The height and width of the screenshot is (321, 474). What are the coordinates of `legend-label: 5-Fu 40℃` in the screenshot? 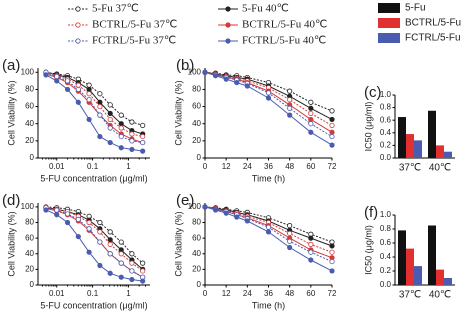 It's located at (265, 9).